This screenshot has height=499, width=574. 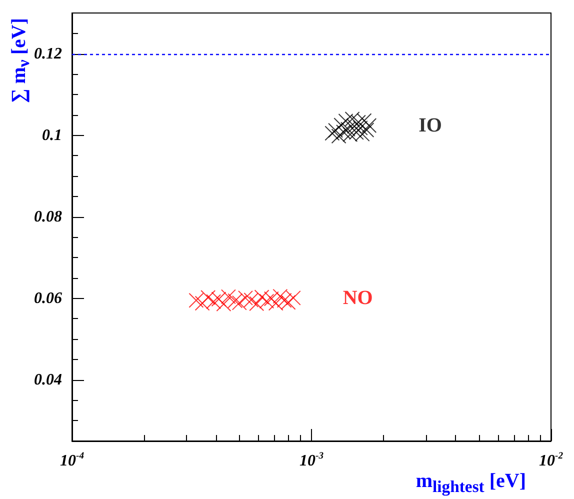 I want to click on y-tick-label: 0.12, so click(x=48, y=53).